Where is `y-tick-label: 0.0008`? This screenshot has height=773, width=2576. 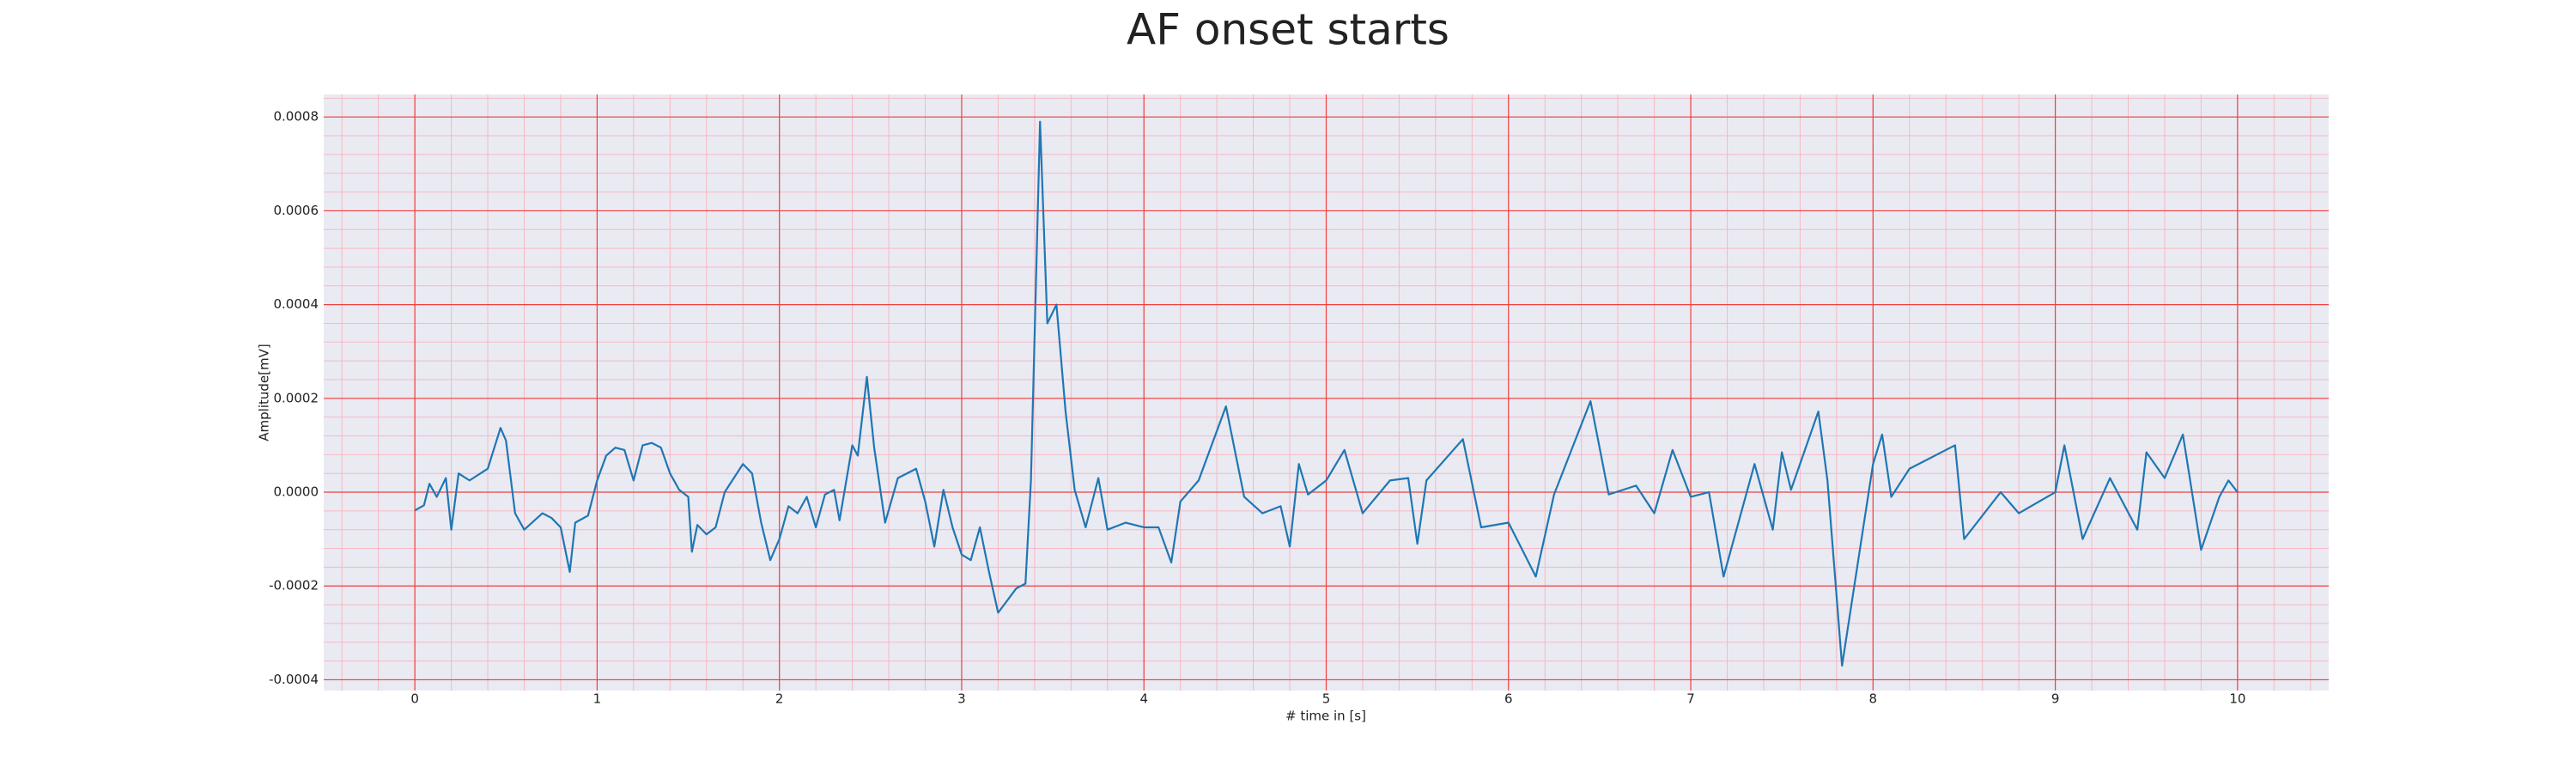
y-tick-label: 0.0008 is located at coordinates (296, 117).